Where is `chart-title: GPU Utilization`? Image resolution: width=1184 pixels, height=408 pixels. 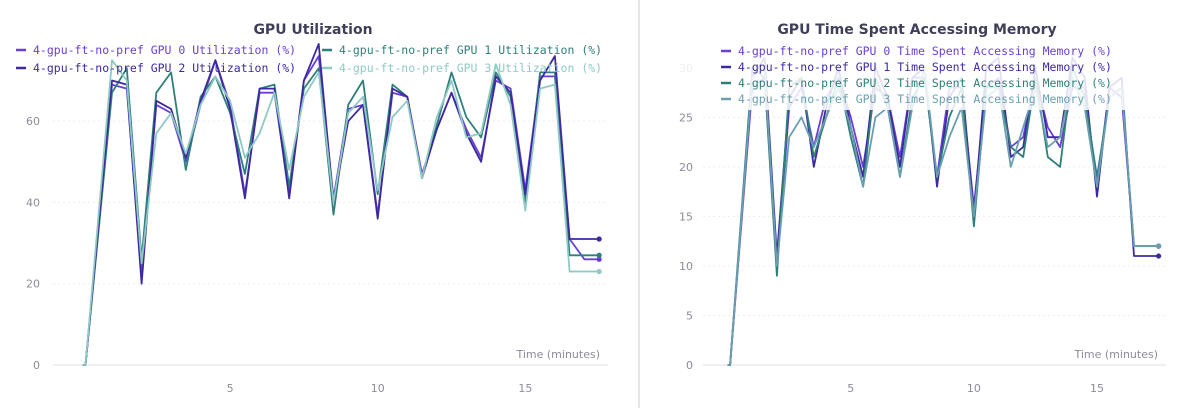 chart-title: GPU Utilization is located at coordinates (312, 30).